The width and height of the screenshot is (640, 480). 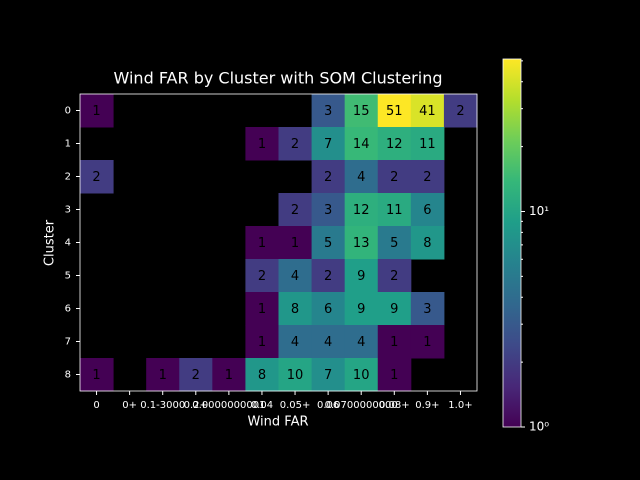 What do you see at coordinates (129, 405) in the screenshot?
I see `x-tick-label: 0+` at bounding box center [129, 405].